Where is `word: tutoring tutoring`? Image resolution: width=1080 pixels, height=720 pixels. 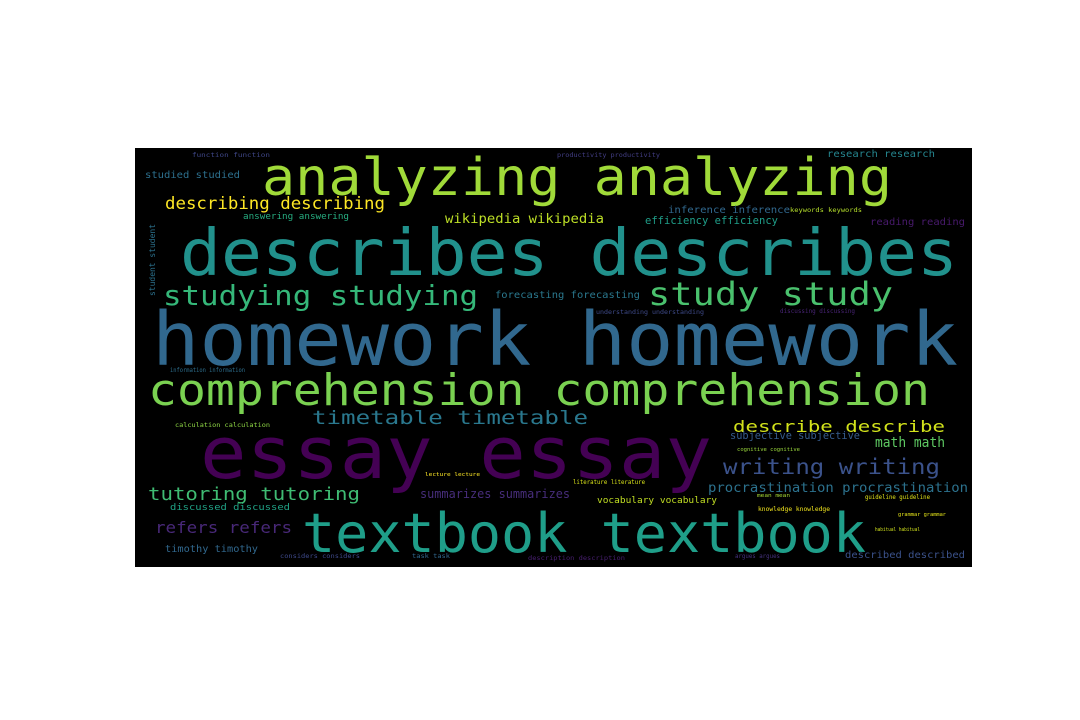 word: tutoring tutoring is located at coordinates (254, 494).